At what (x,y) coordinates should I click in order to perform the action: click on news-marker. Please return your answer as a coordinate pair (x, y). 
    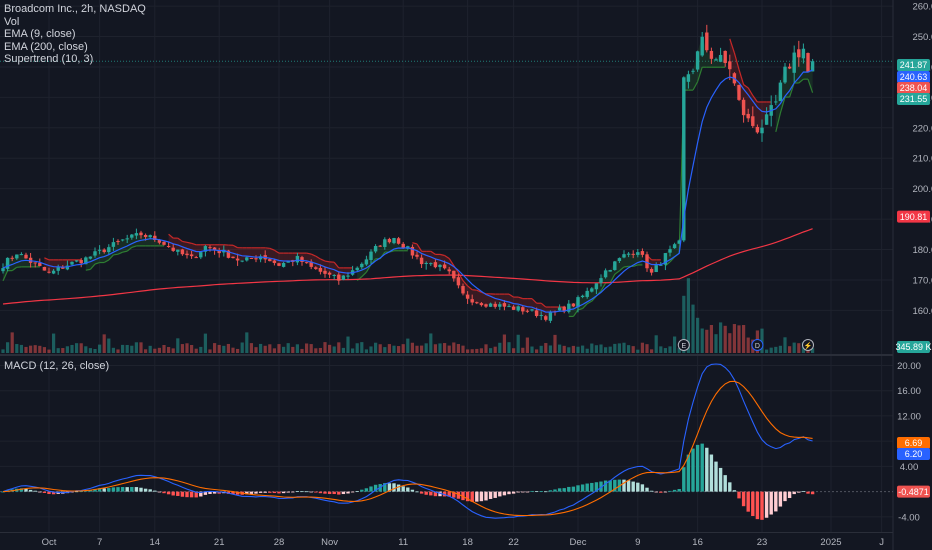
    Looking at the image, I should click on (808, 345).